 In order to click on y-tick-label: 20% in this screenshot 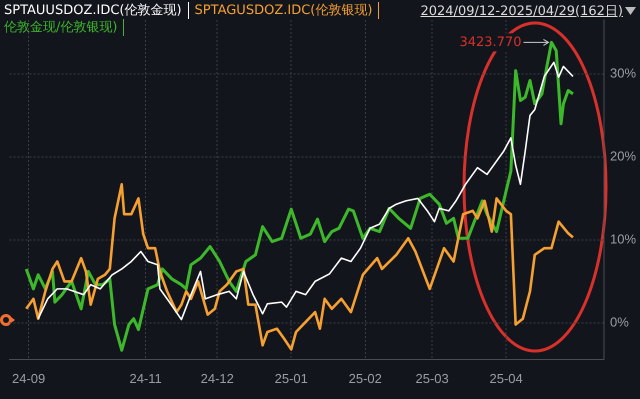, I will do `click(623, 156)`.